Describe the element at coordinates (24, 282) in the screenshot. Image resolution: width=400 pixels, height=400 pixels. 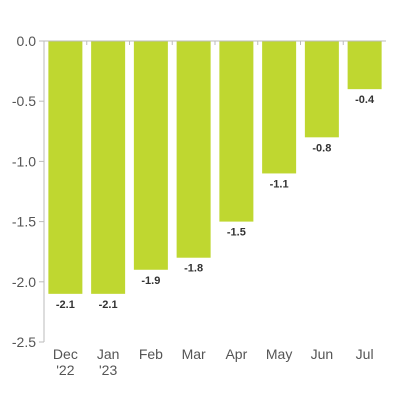
I see `y-tick-label: -2.0` at that location.